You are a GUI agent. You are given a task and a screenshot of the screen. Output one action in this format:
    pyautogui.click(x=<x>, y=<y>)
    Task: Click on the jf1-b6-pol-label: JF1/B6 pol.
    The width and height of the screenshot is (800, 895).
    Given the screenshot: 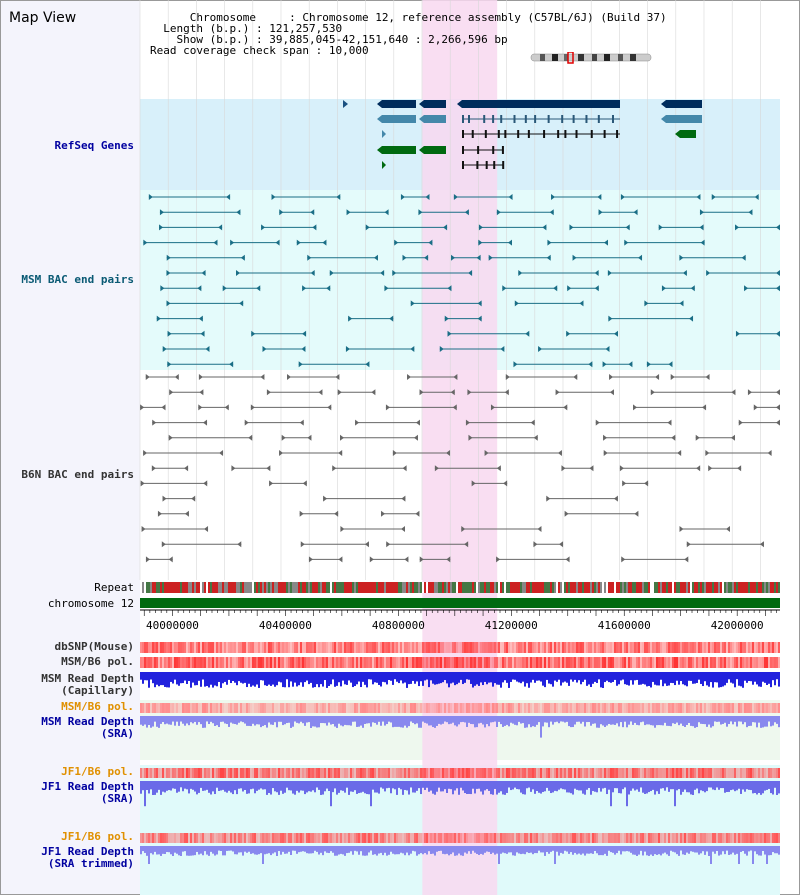 What is the action you would take?
    pyautogui.click(x=97, y=771)
    